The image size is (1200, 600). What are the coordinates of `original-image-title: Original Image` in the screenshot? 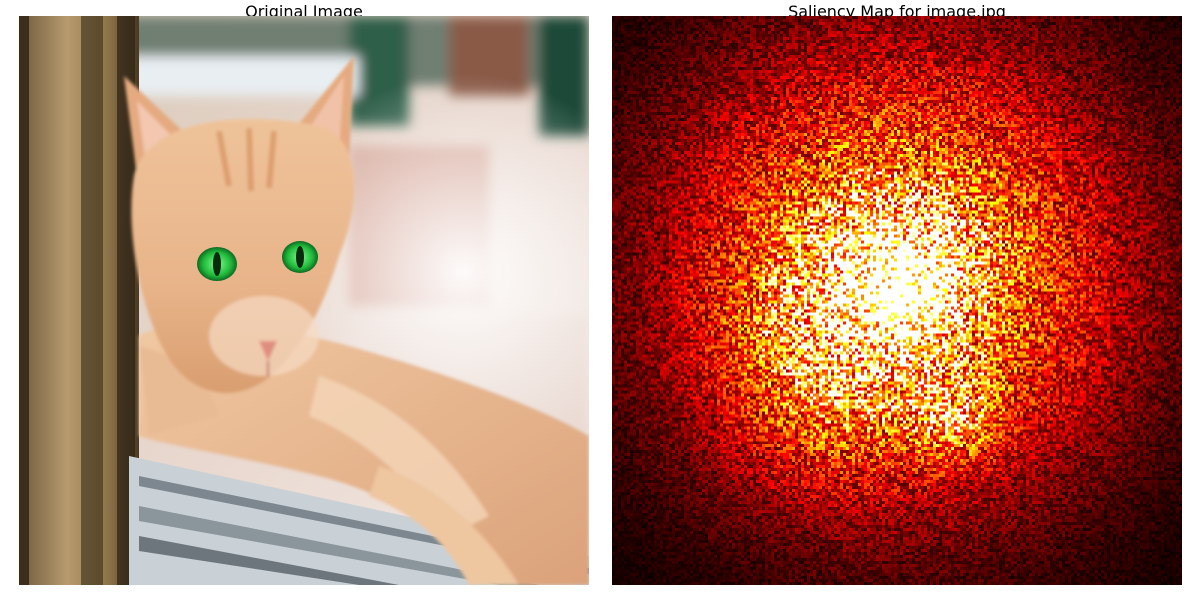 It's located at (304, 11).